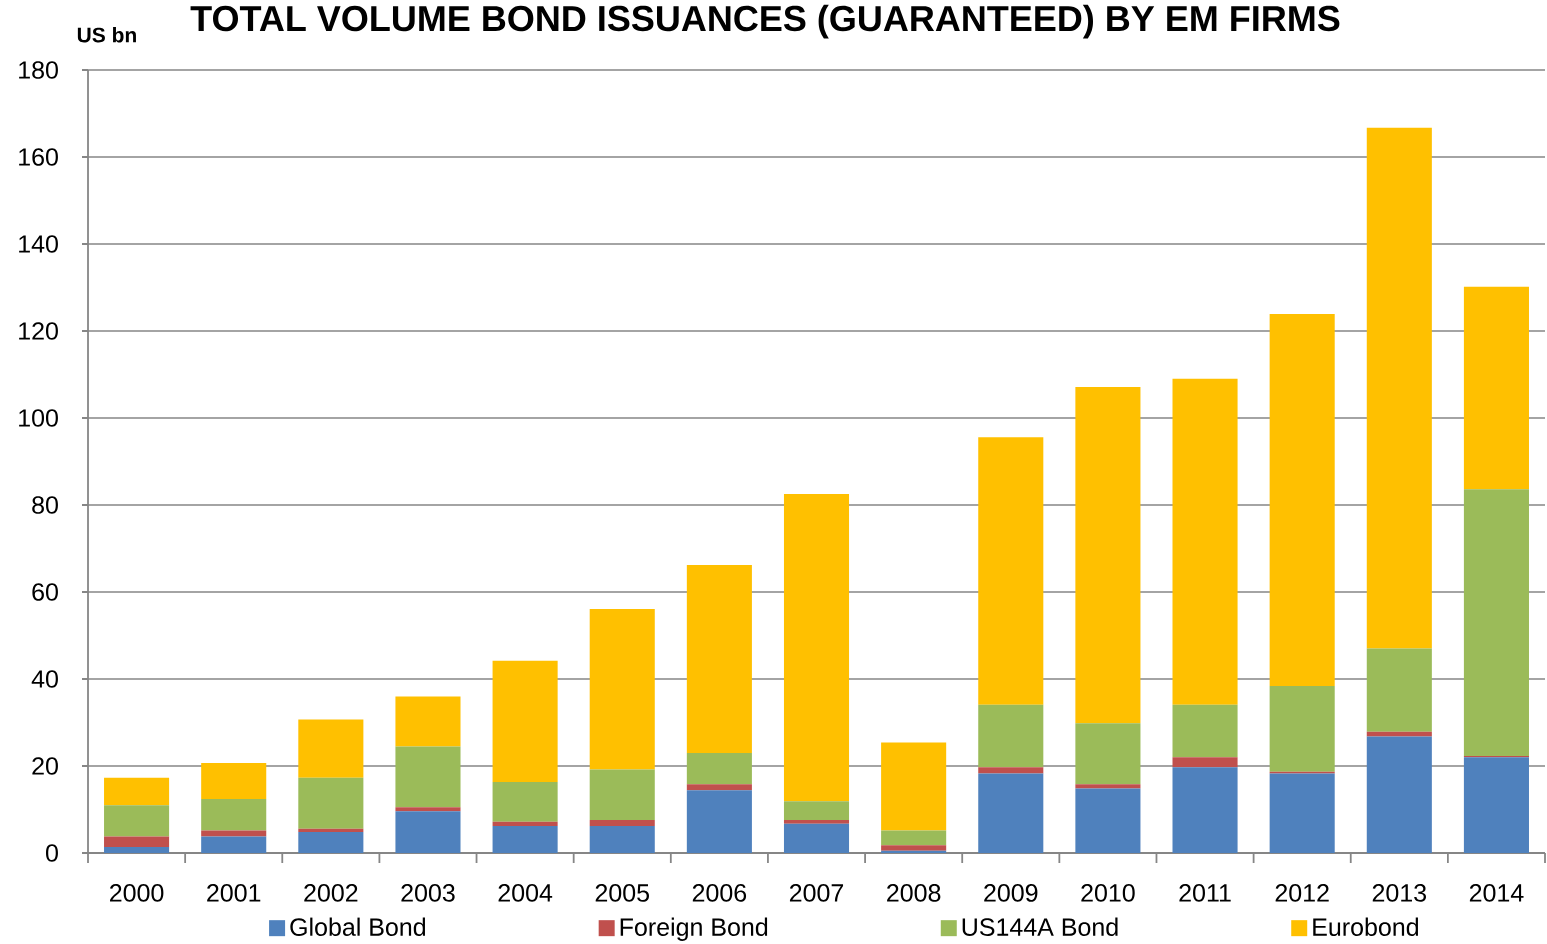 This screenshot has height=944, width=1547. Describe the element at coordinates (234, 893) in the screenshot. I see `x-tick-label: 2001` at that location.